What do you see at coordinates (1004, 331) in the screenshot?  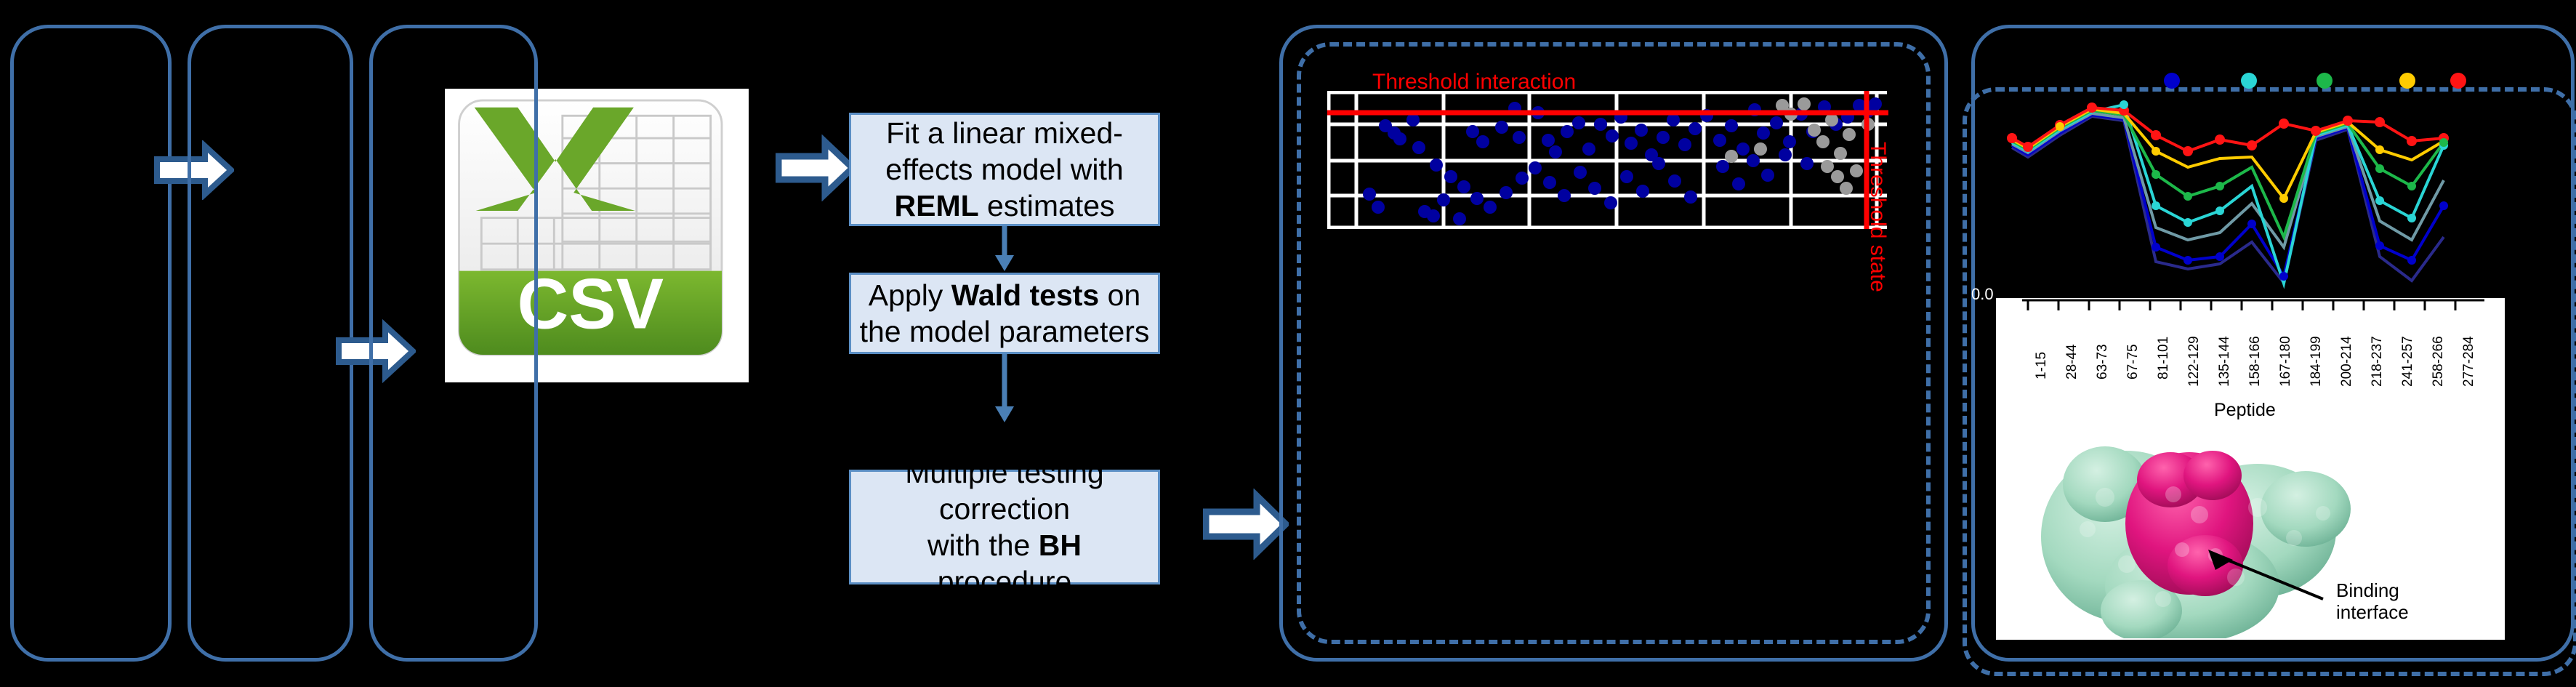 I see `step2-line2: the model parameters` at bounding box center [1004, 331].